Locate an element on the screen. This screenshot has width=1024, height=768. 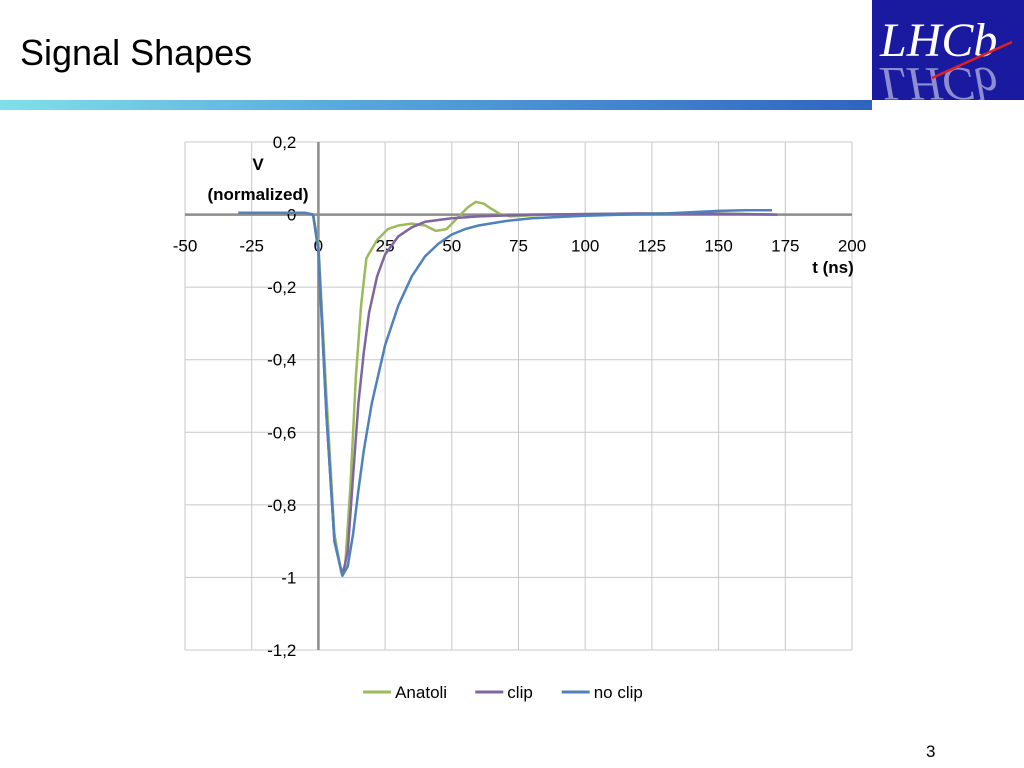
x-tick-label: 75 is located at coordinates (518, 246).